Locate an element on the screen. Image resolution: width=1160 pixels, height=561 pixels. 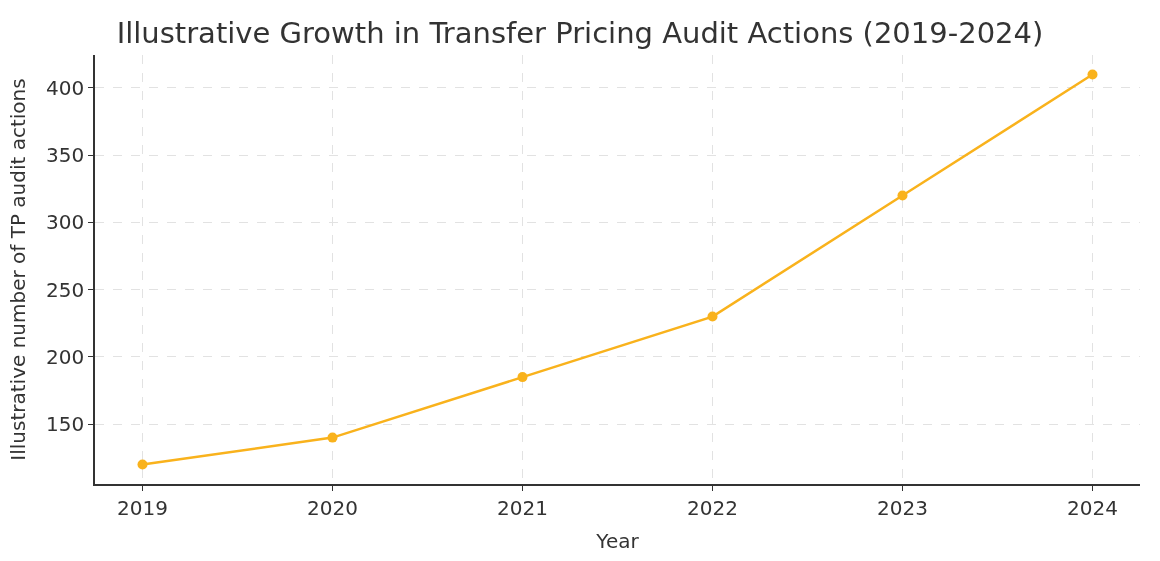
x-tick-label: 2023 is located at coordinates (902, 507).